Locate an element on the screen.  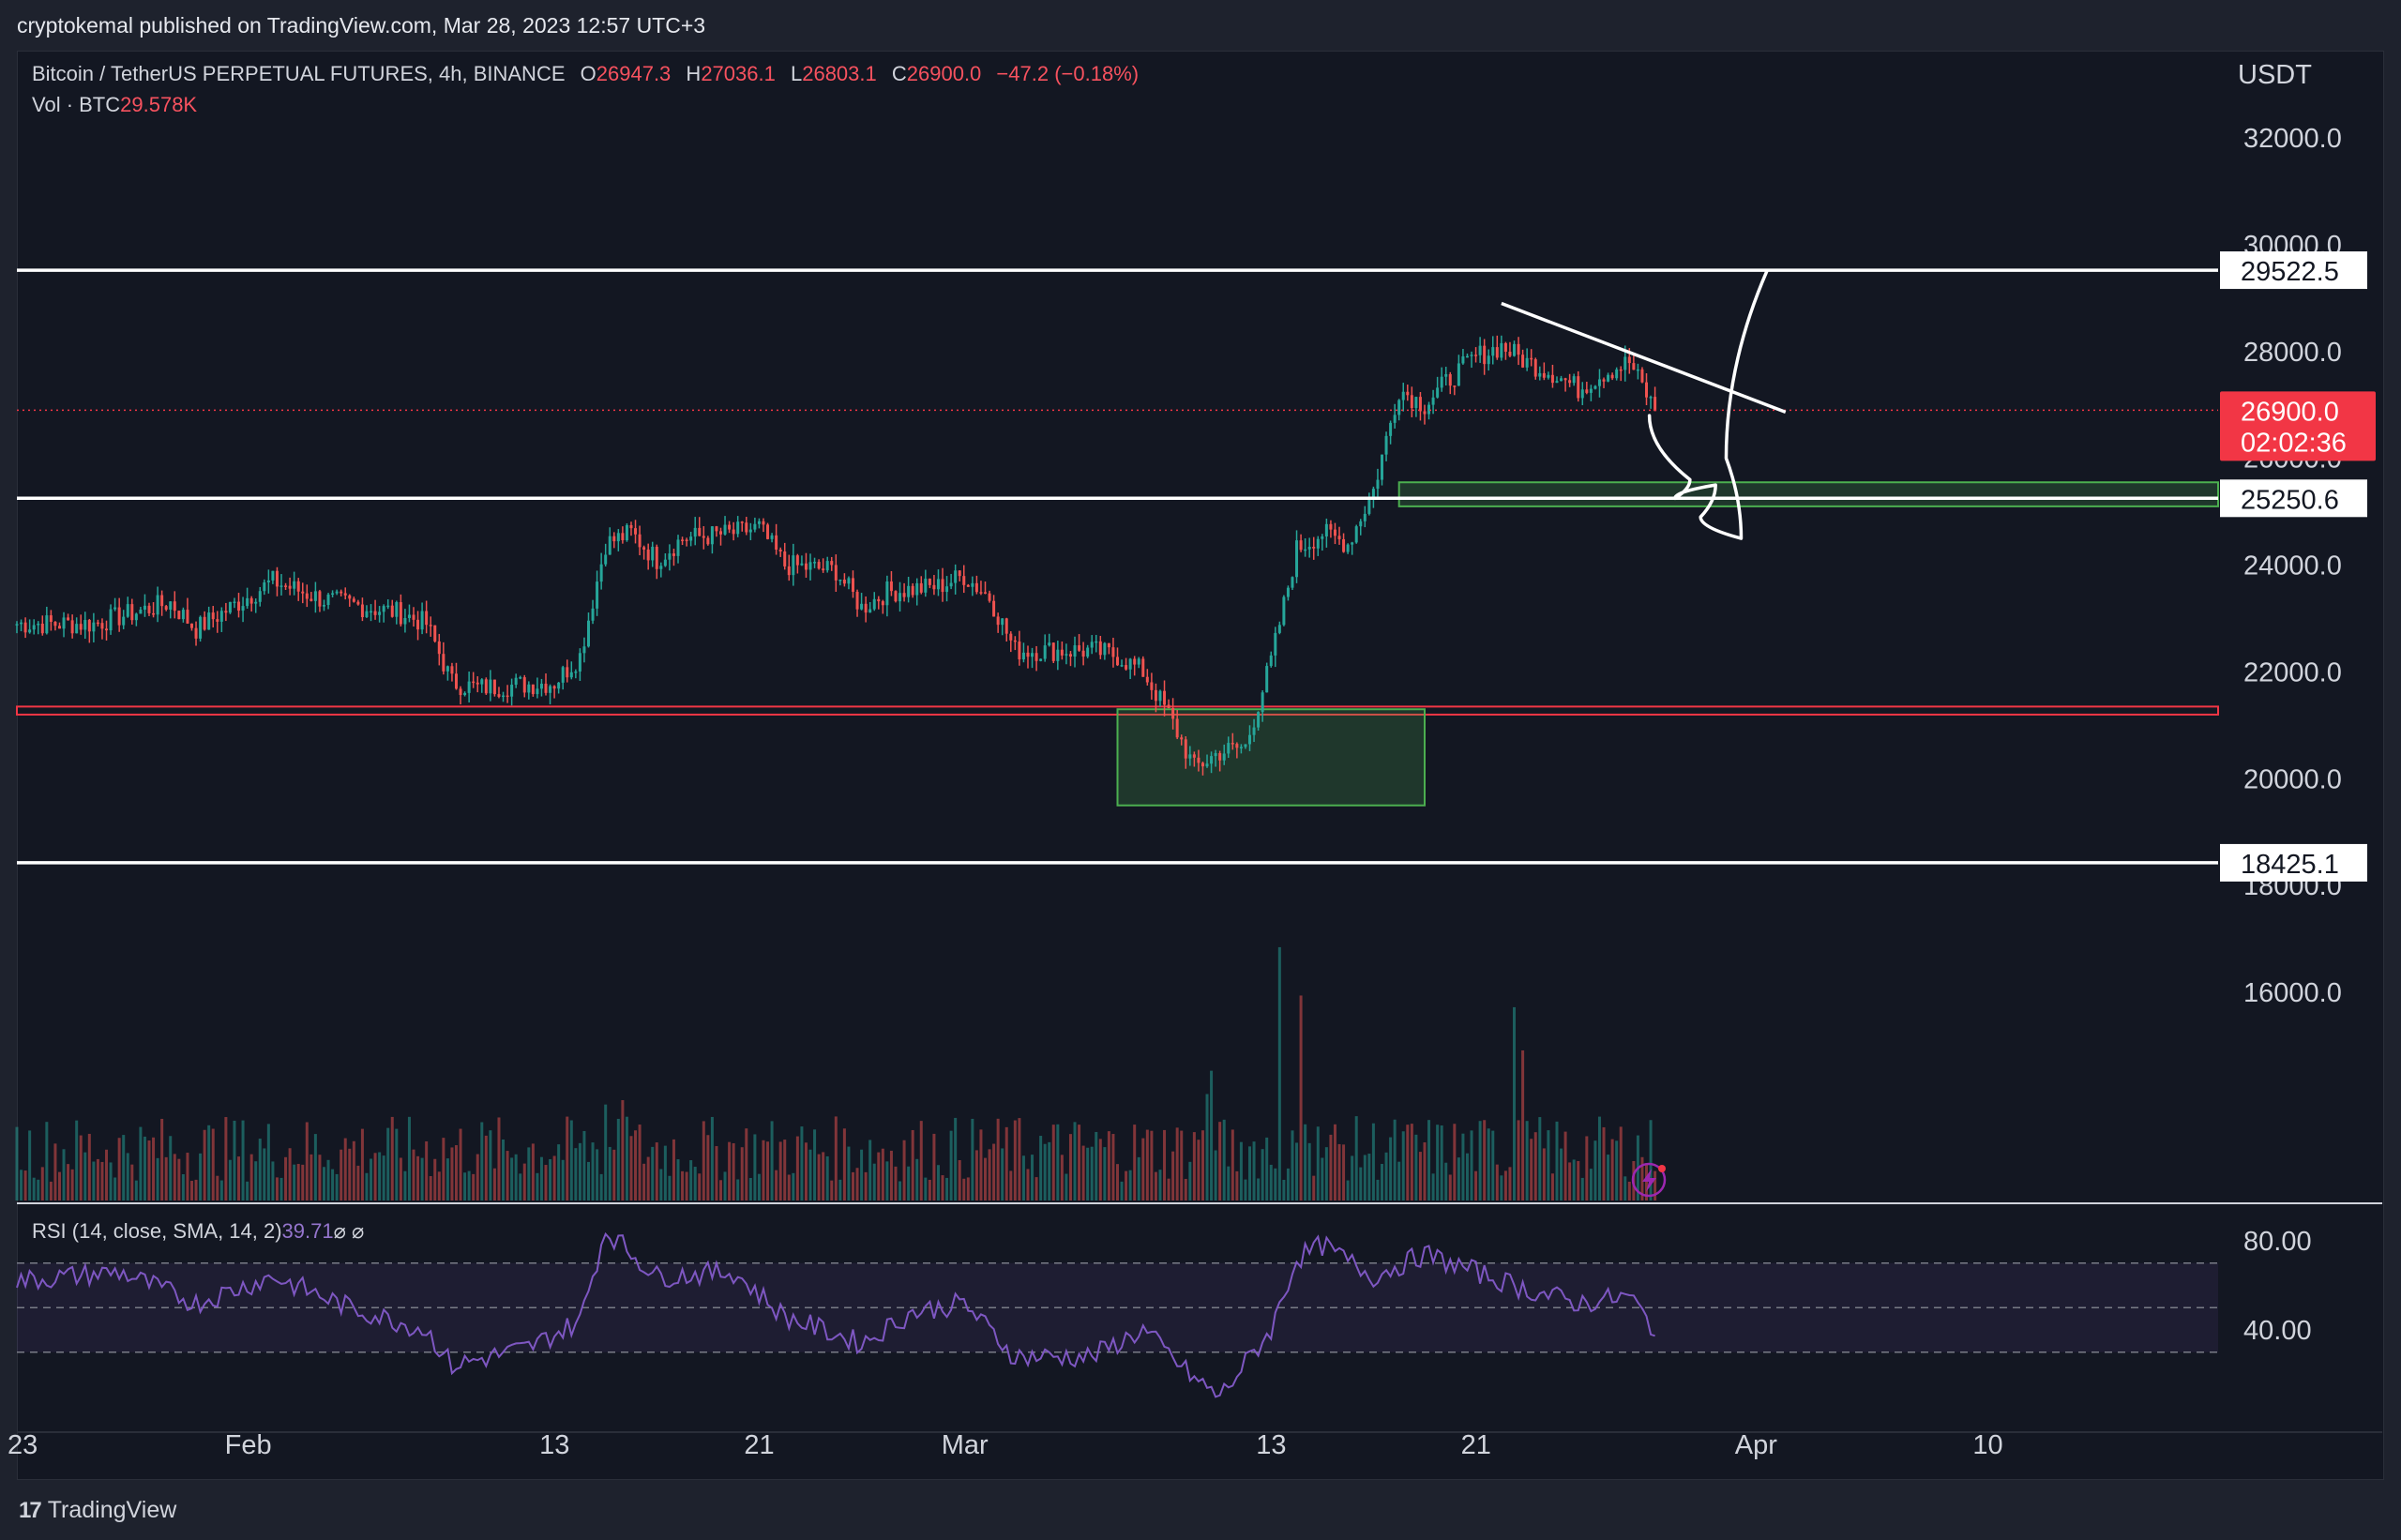
rsi-visibility-icons: ⌀ ⌀ is located at coordinates (349, 1231).